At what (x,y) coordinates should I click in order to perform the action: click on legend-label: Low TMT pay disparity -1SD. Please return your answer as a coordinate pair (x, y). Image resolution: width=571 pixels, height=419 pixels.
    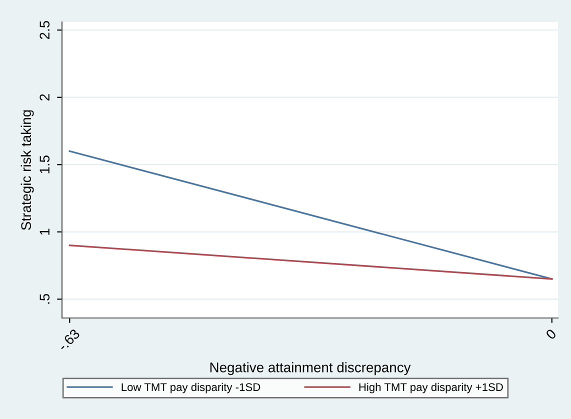
    Looking at the image, I should click on (191, 388).